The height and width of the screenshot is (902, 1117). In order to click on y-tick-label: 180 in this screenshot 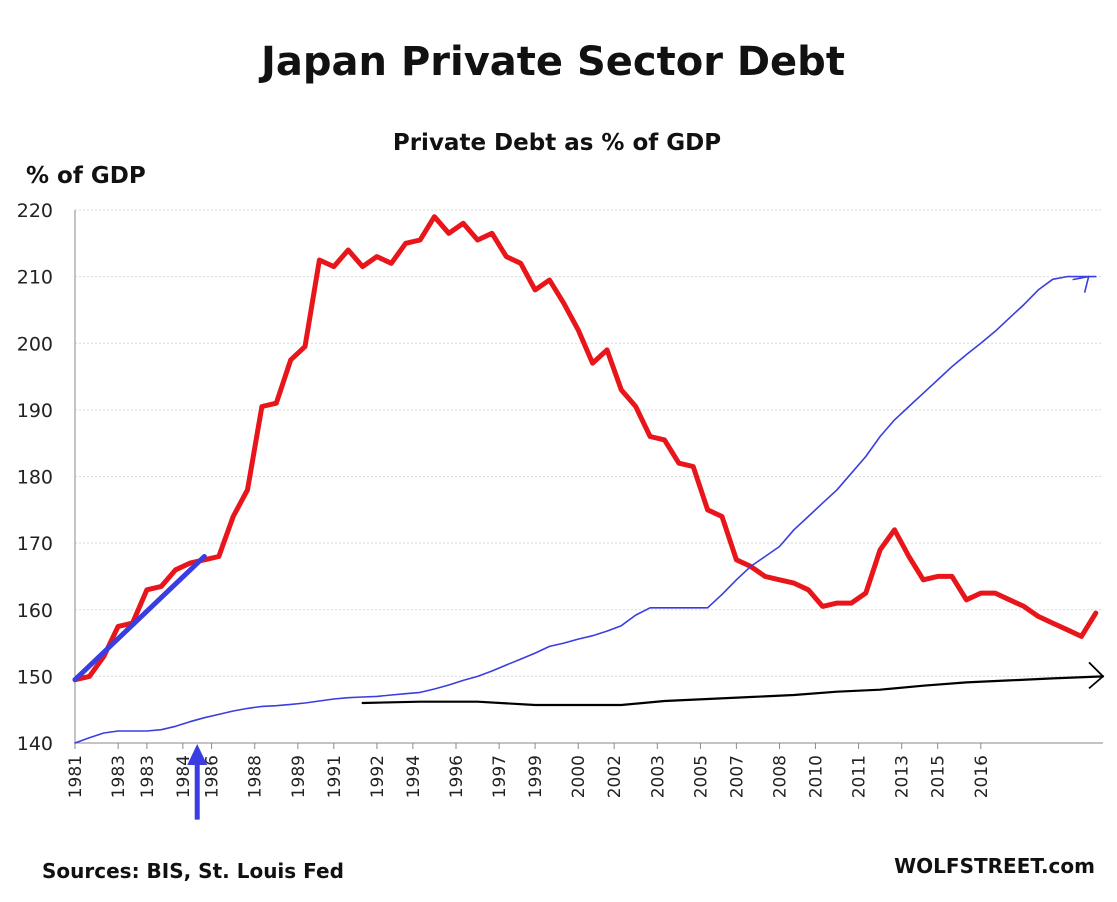, I will do `click(35, 478)`.